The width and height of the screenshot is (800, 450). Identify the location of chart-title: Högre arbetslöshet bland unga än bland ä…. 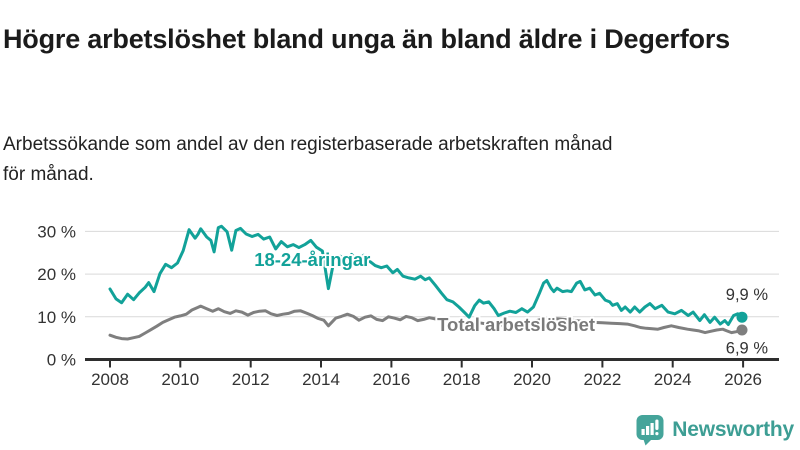
(366, 39).